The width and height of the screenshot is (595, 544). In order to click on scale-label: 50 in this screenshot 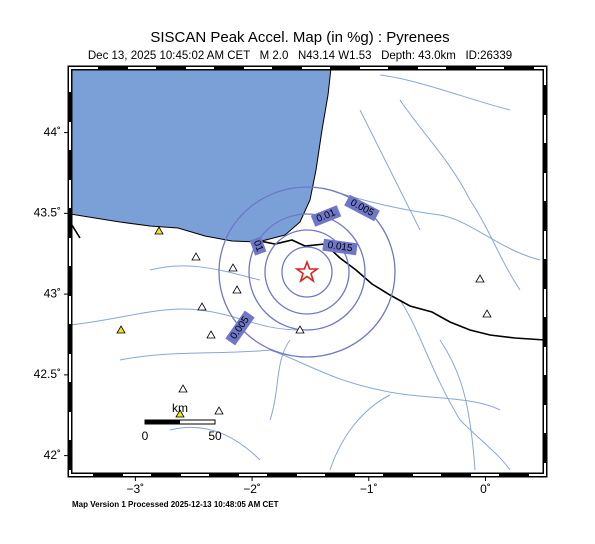, I will do `click(215, 436)`.